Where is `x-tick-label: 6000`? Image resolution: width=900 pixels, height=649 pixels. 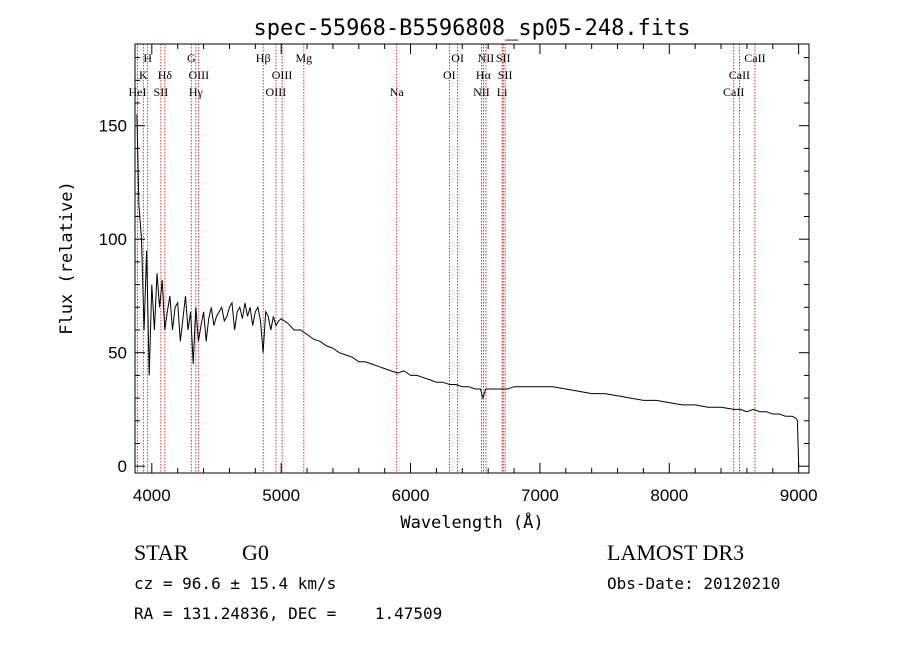 x-tick-label: 6000 is located at coordinates (411, 495).